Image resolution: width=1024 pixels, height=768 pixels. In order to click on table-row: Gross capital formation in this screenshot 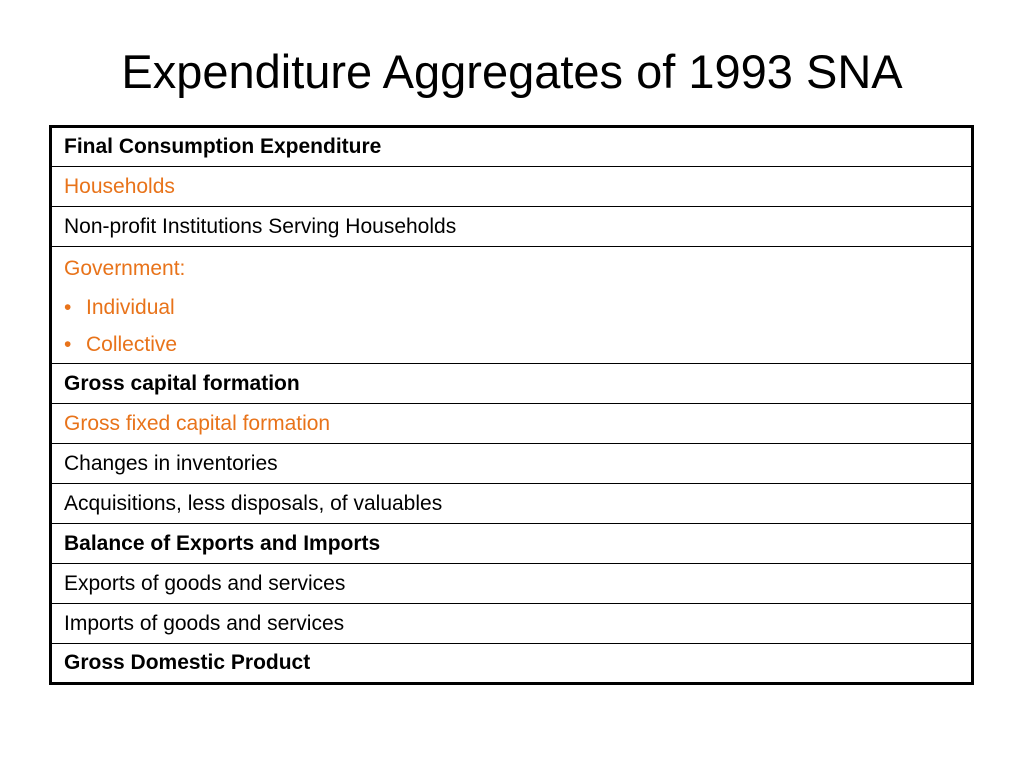, I will do `click(511, 383)`.